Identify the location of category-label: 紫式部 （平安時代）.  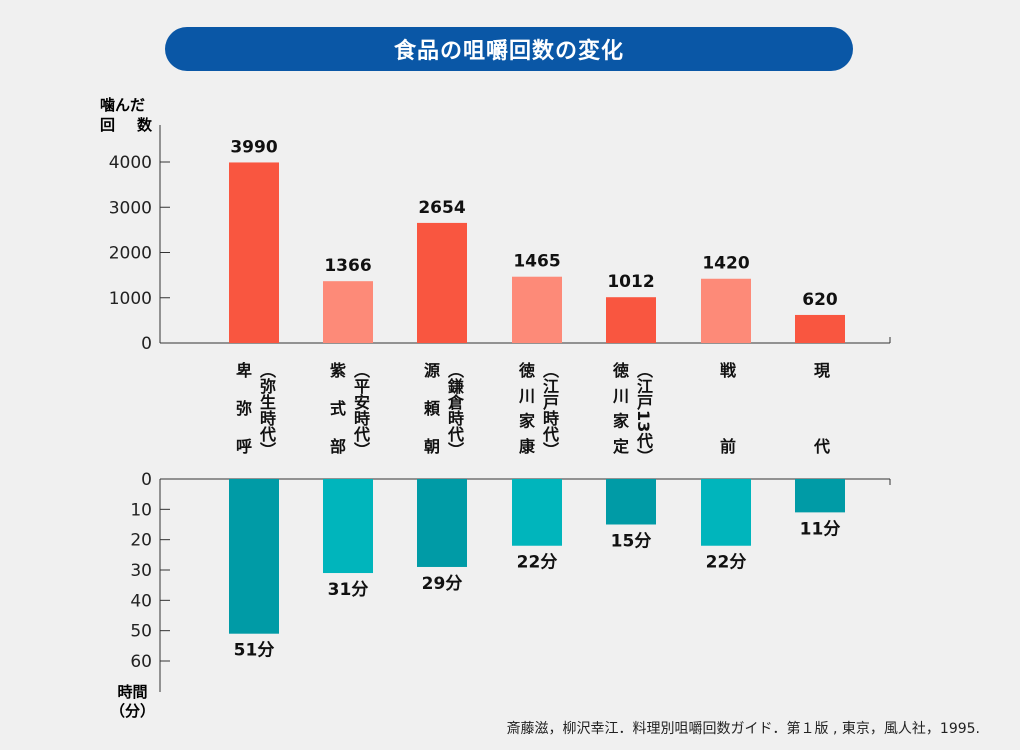
(348, 410).